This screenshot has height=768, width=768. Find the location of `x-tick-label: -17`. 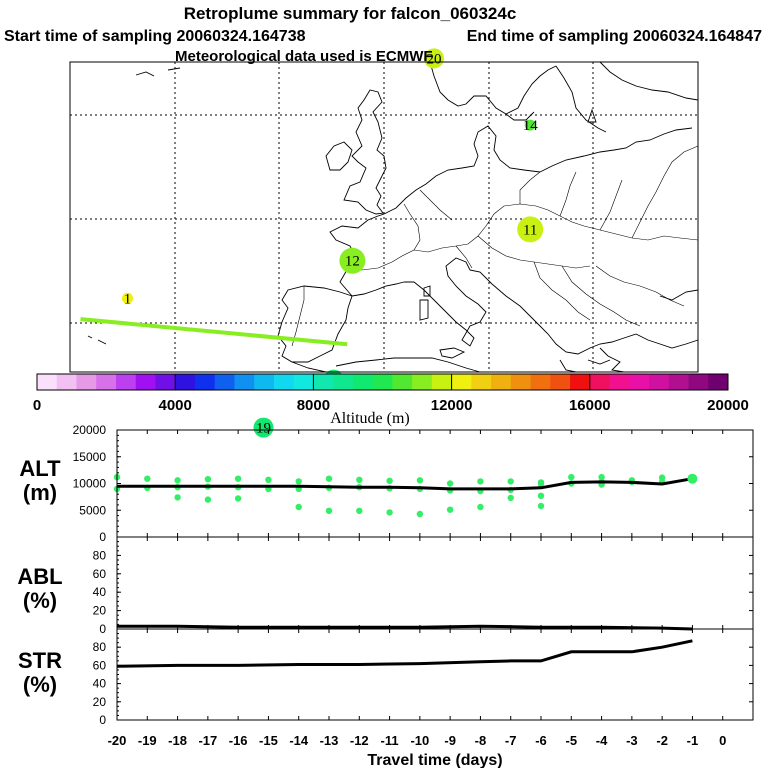

x-tick-label: -17 is located at coordinates (207, 740).